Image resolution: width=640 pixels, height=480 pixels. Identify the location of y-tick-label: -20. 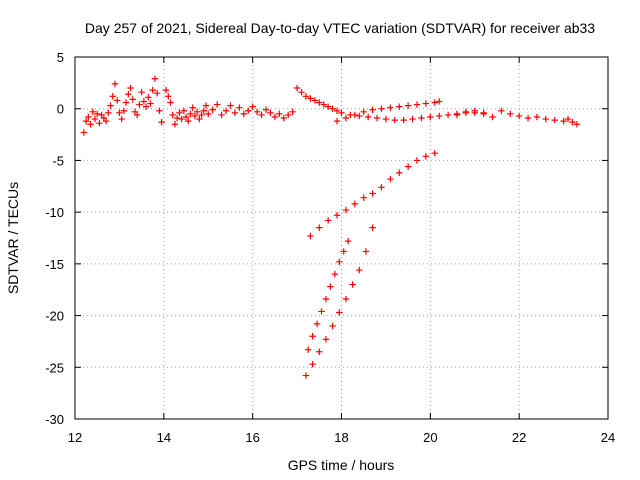
(54, 316).